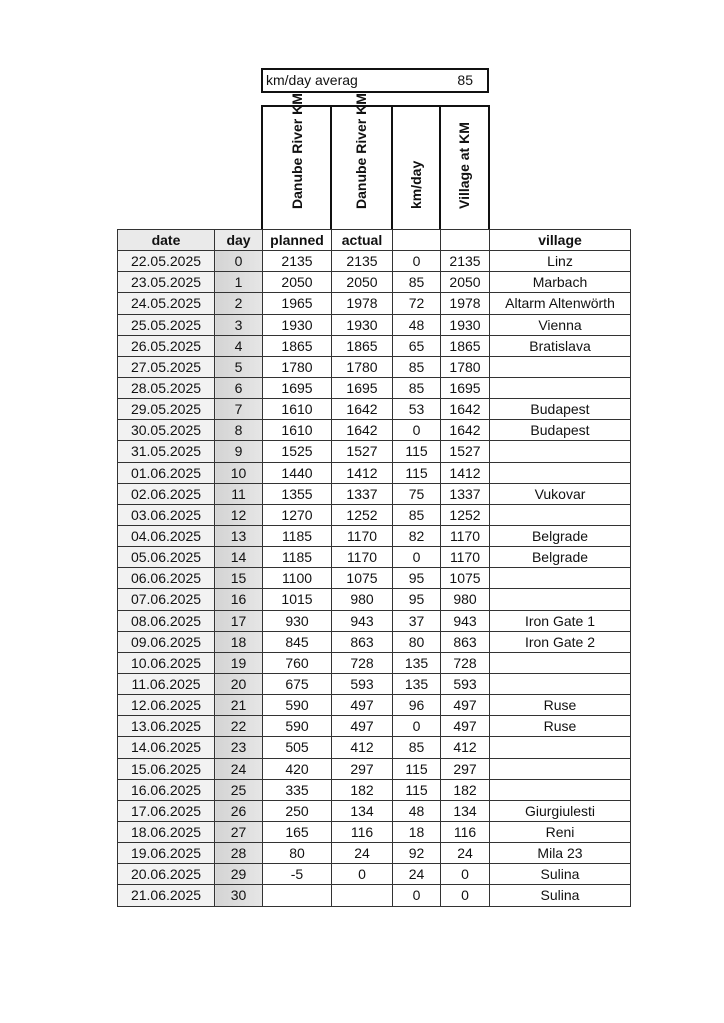  What do you see at coordinates (416, 853) in the screenshot?
I see `cell-km-day: 92` at bounding box center [416, 853].